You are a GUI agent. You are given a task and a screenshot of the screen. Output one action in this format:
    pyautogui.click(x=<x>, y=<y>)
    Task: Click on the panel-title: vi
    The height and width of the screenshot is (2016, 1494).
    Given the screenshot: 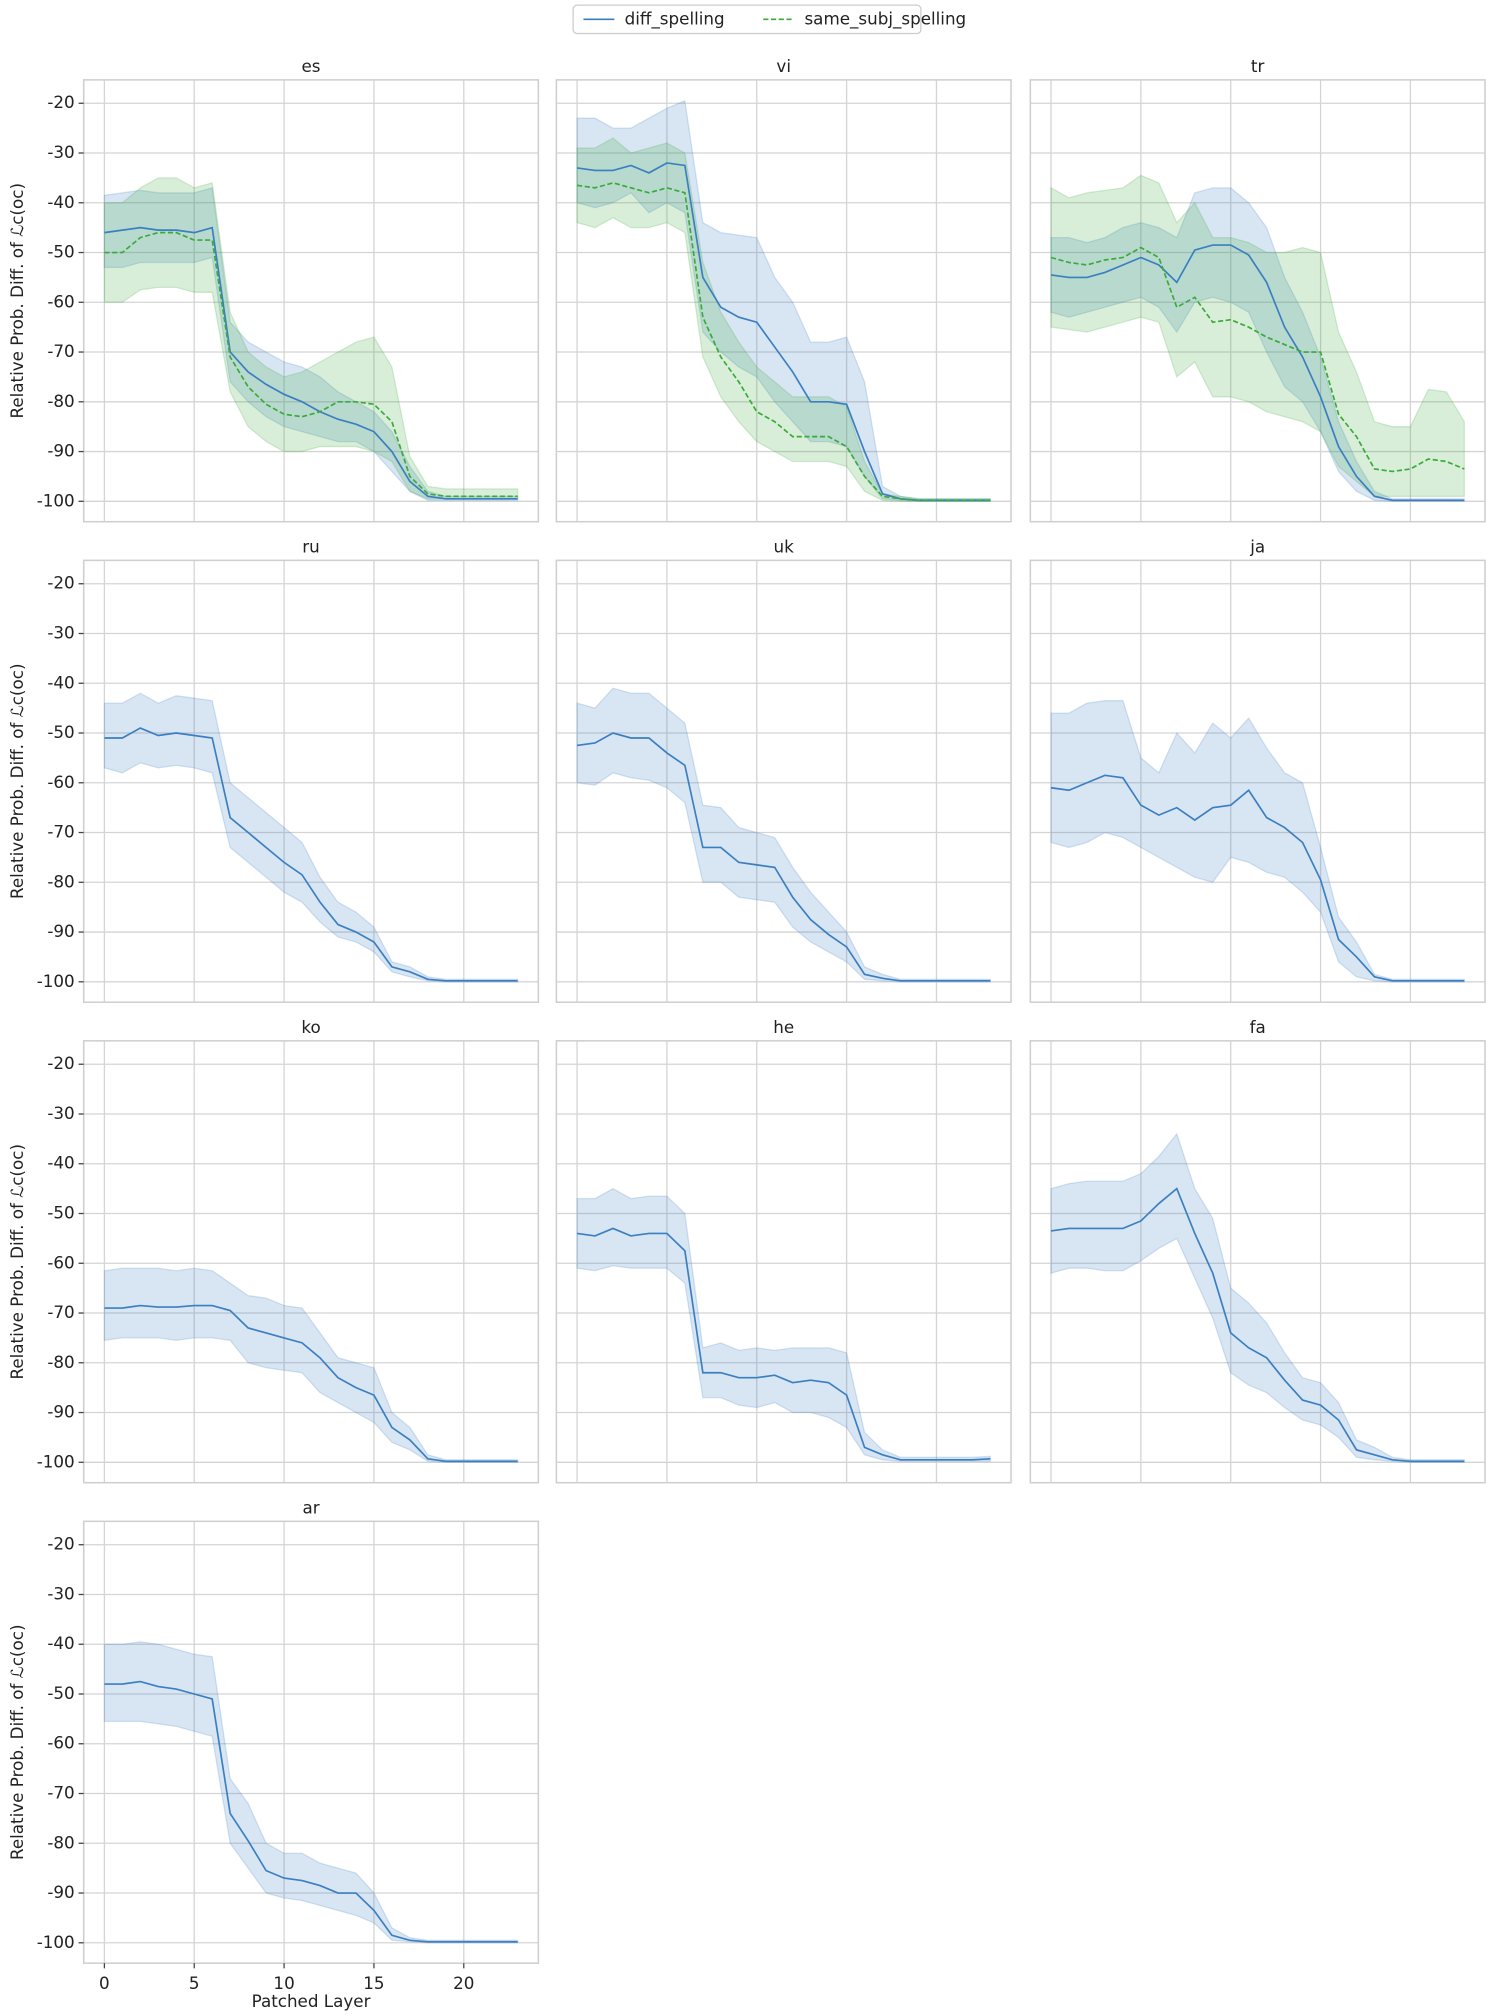 What is the action you would take?
    pyautogui.click(x=783, y=66)
    